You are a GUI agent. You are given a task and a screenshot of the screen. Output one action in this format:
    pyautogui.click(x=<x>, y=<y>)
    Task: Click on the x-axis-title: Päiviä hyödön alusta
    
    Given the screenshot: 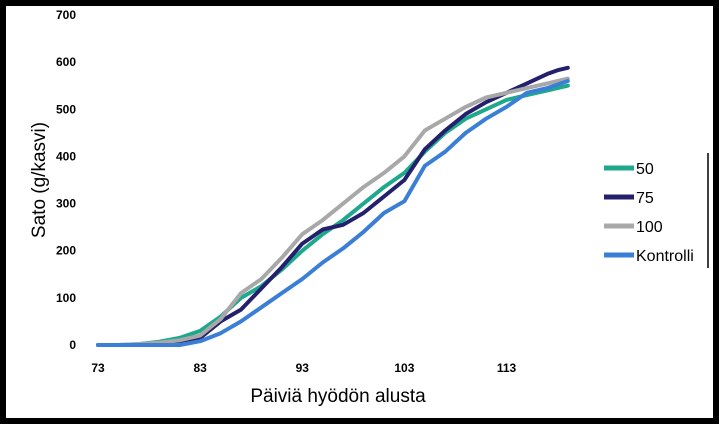 What is the action you would take?
    pyautogui.click(x=338, y=396)
    